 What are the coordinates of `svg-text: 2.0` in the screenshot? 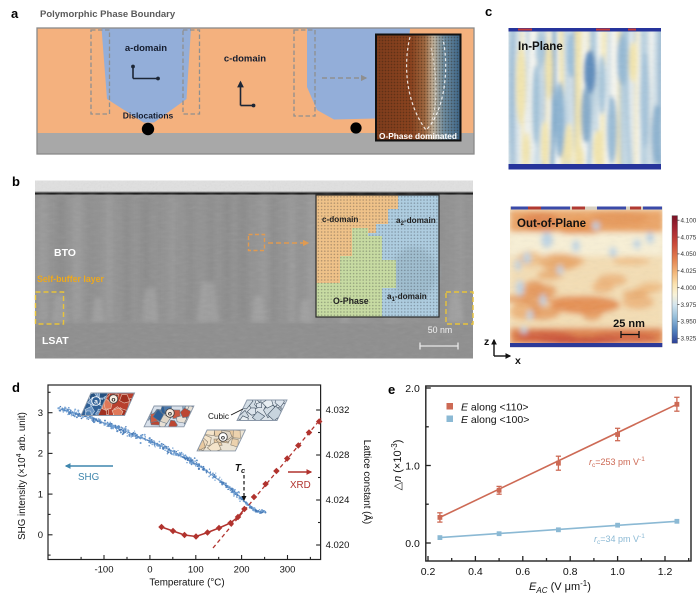 It's located at (412, 389).